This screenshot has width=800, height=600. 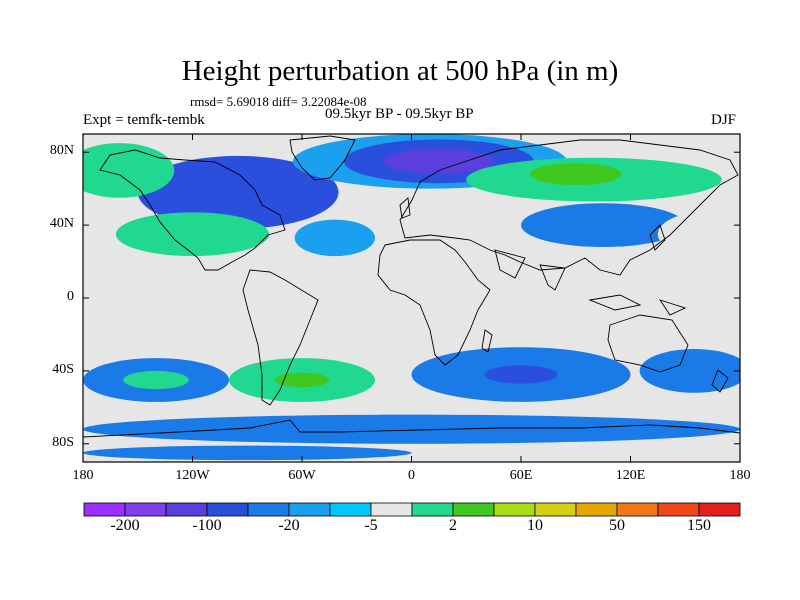 What do you see at coordinates (400, 71) in the screenshot?
I see `plot-title: Height perturbation at 500 hPa (in m)` at bounding box center [400, 71].